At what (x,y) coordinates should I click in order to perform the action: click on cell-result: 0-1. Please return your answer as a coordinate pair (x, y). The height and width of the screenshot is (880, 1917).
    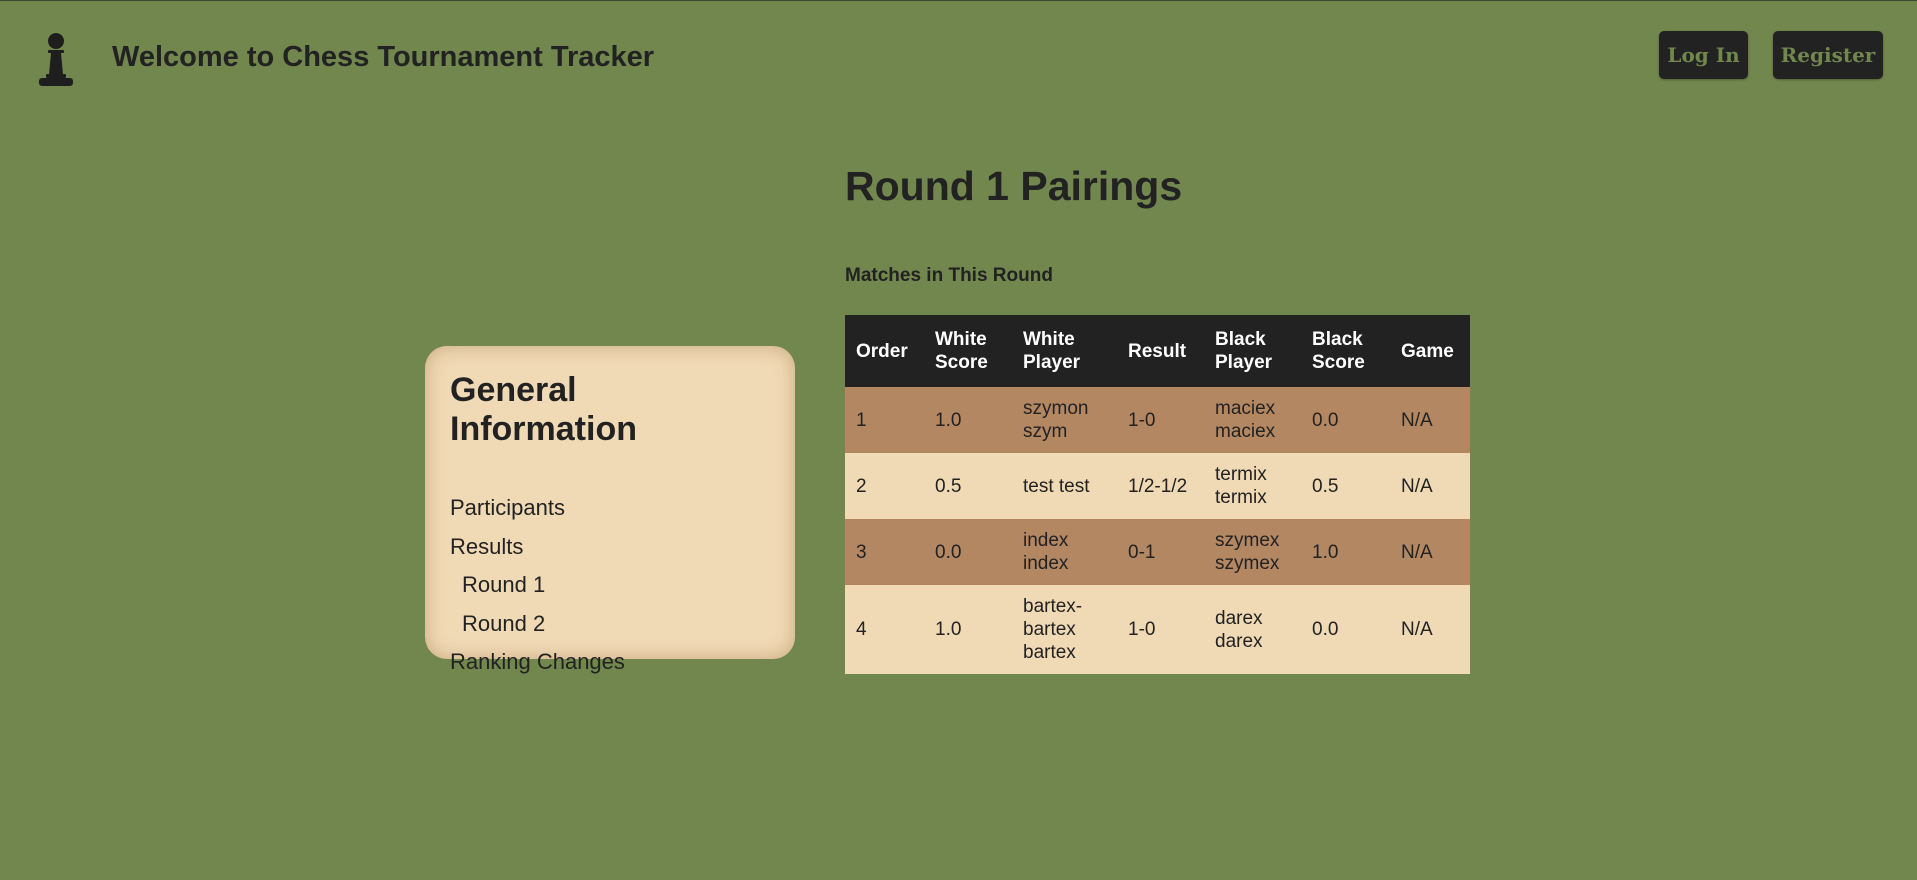
    Looking at the image, I should click on (1160, 552).